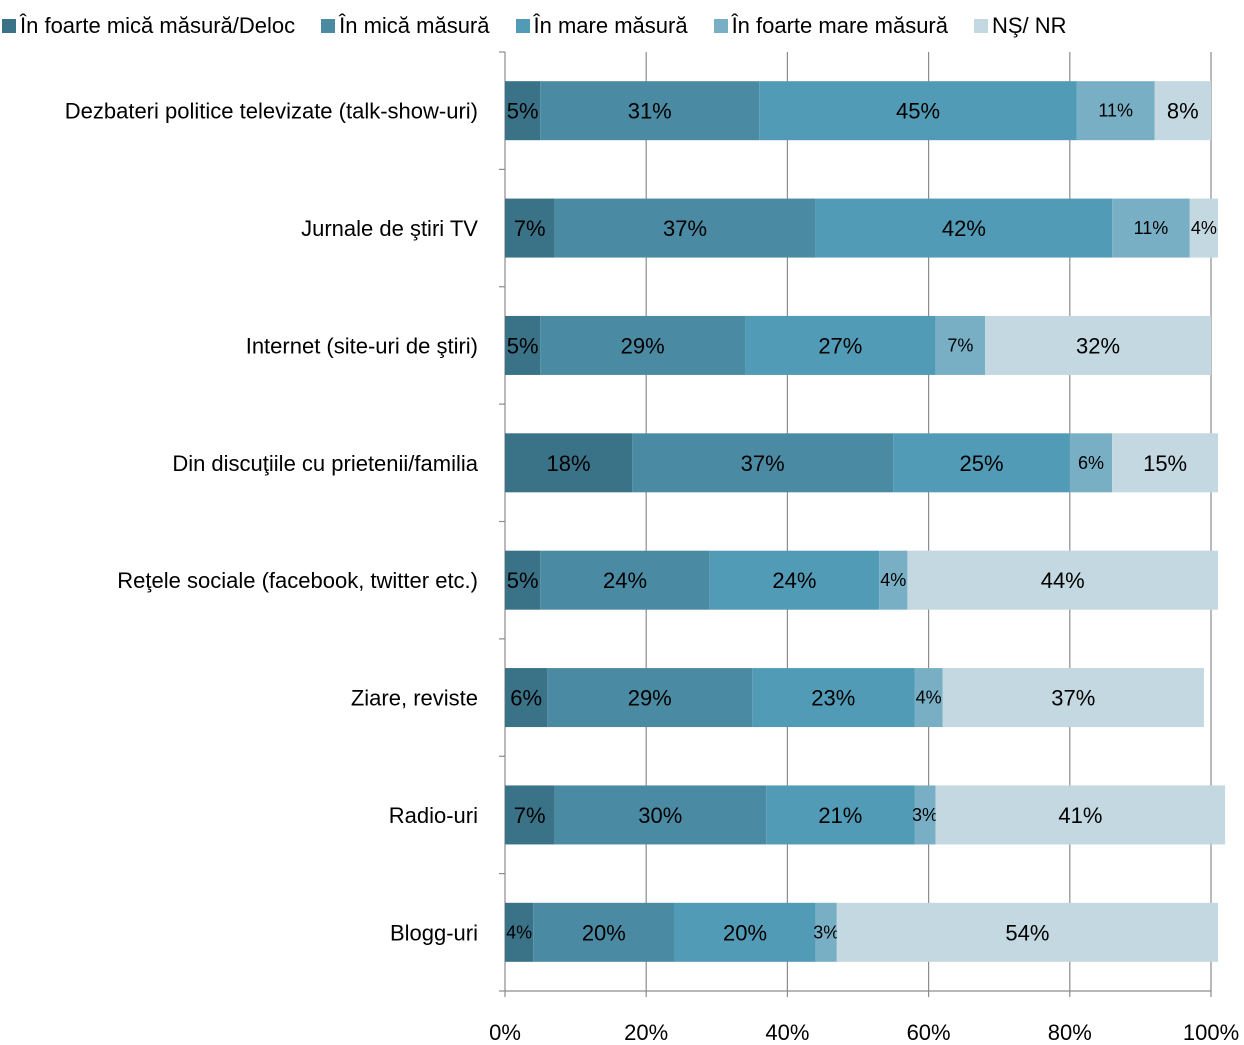 The height and width of the screenshot is (1045, 1244). Describe the element at coordinates (505, 1032) in the screenshot. I see `x-tick-label: 0%` at that location.